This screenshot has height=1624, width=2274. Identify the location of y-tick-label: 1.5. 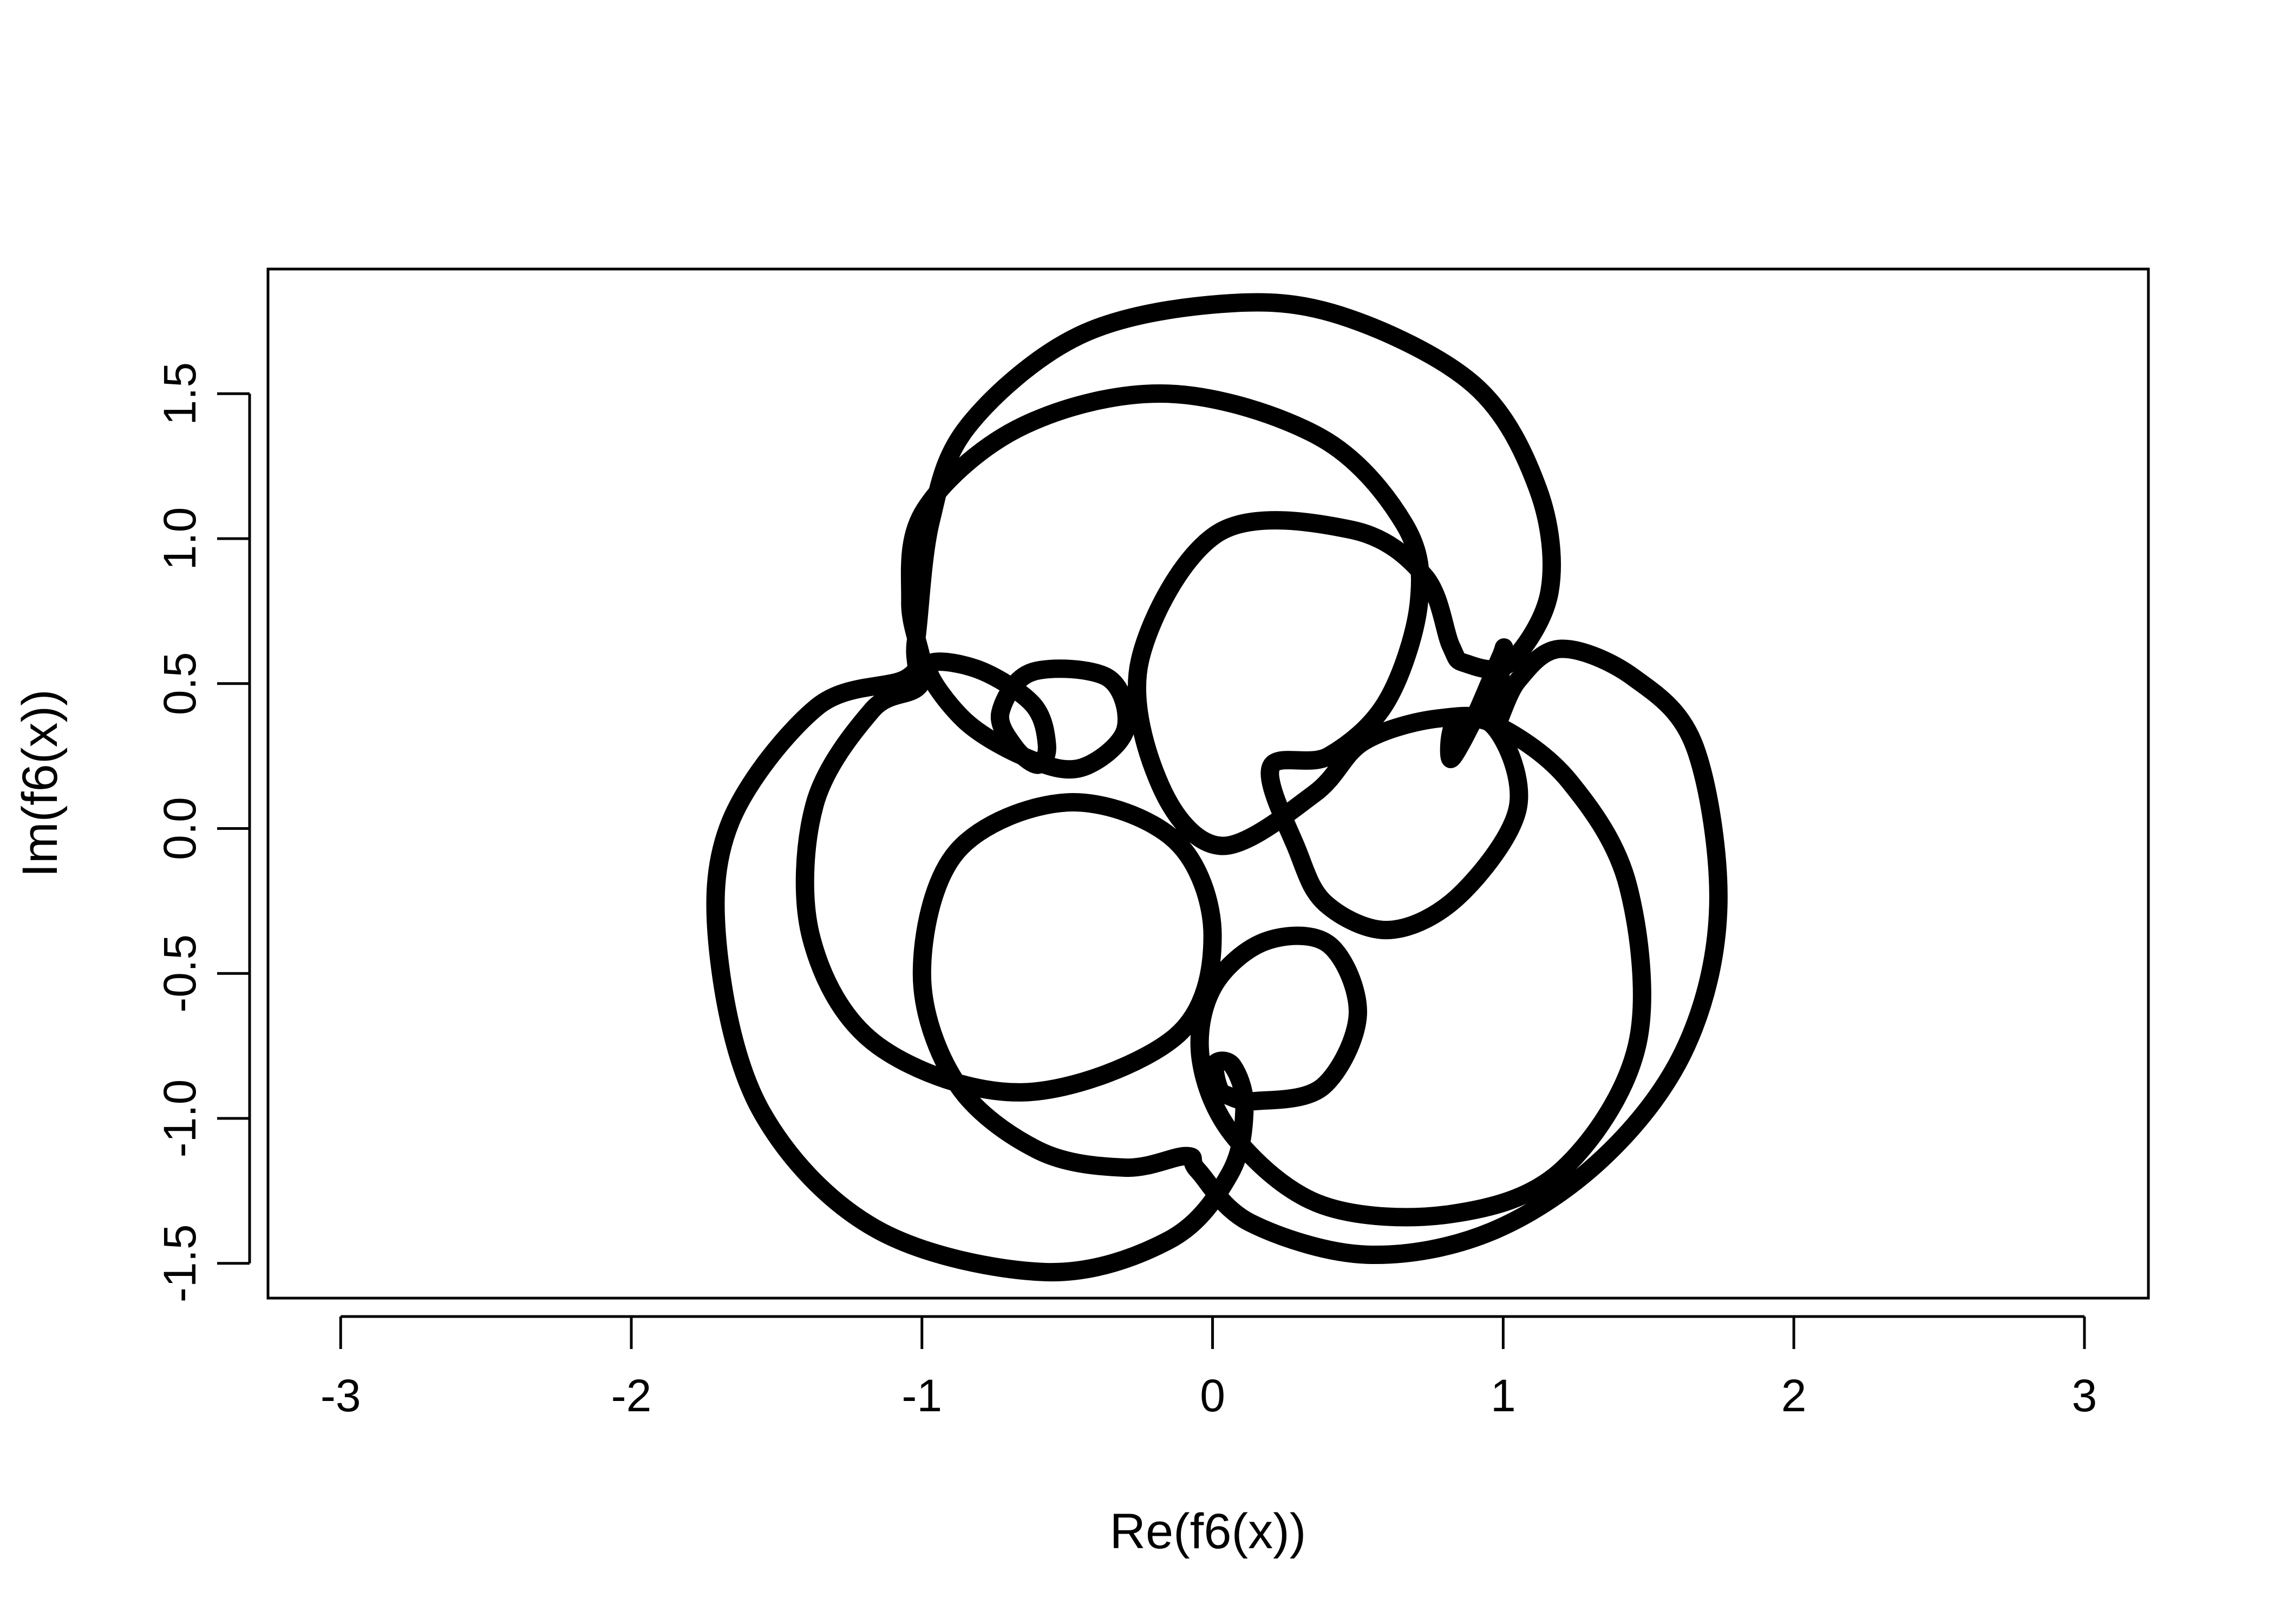
(180, 393).